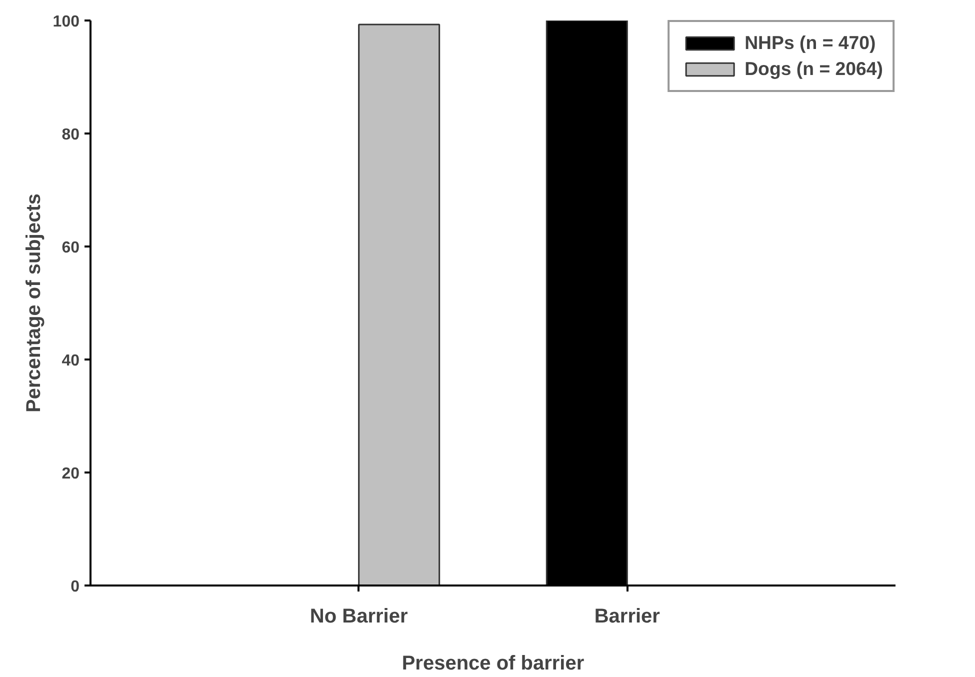 The image size is (975, 677). What do you see at coordinates (71, 474) in the screenshot?
I see `y-tick-label: 20` at bounding box center [71, 474].